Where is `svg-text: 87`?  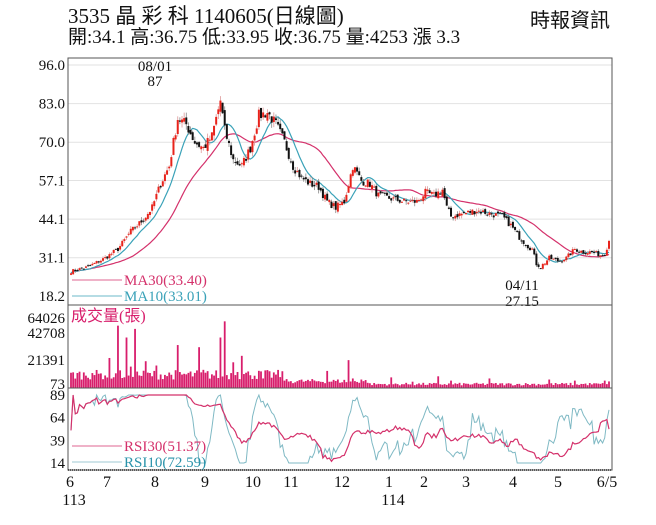 svg-text: 87 is located at coordinates (156, 82).